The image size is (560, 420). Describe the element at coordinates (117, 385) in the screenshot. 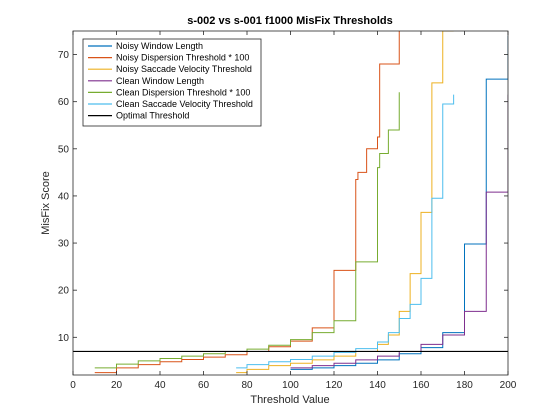

I see `x-tick-label: 20` at that location.